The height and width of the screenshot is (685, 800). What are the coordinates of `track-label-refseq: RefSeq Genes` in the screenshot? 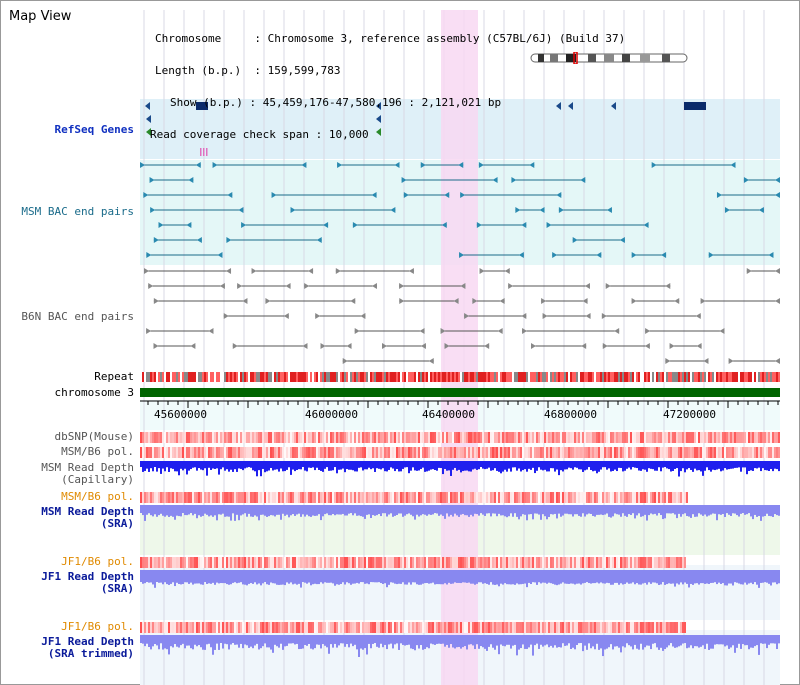 It's located at (94, 129).